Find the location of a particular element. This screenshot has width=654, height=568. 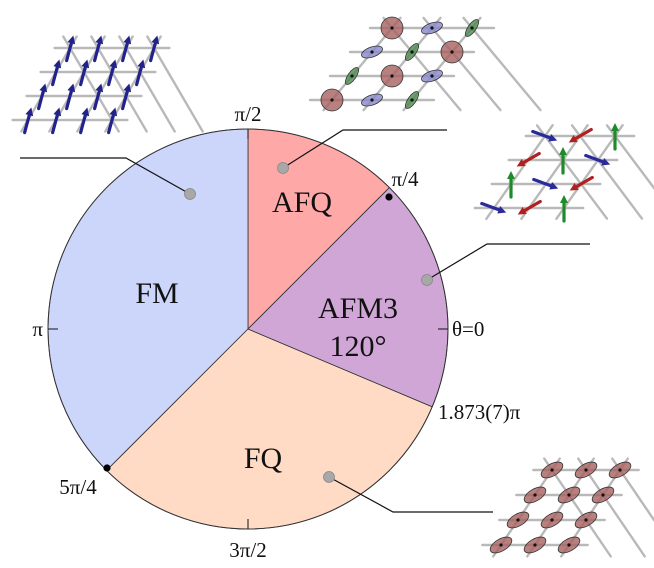

inset-ferromagnetic-lattice is located at coordinates (107, 85).